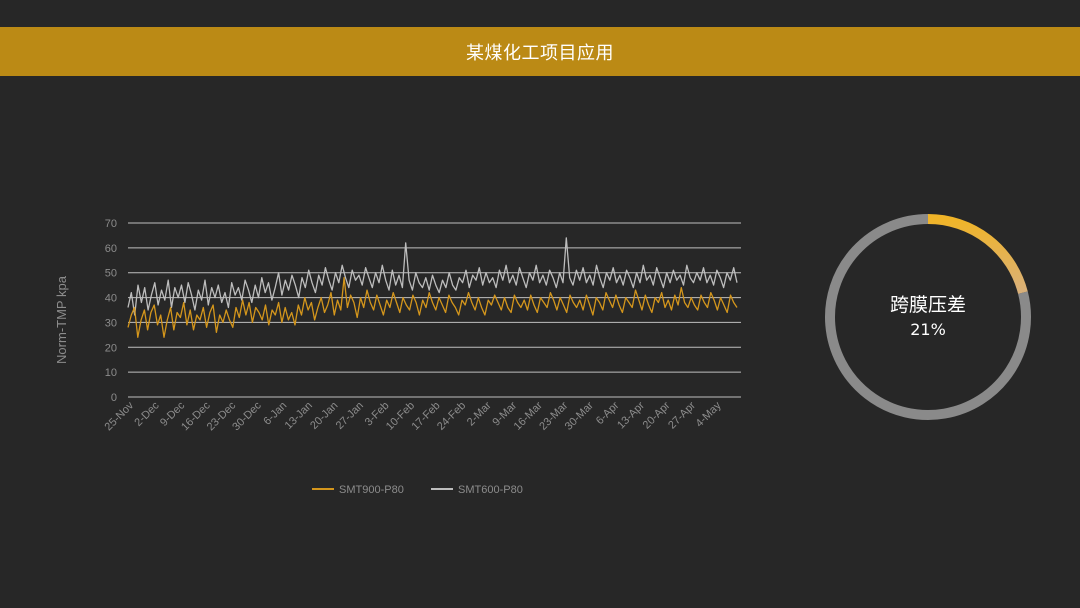 Image resolution: width=1080 pixels, height=608 pixels. I want to click on legend-entry: SMT900-P80, so click(371, 490).